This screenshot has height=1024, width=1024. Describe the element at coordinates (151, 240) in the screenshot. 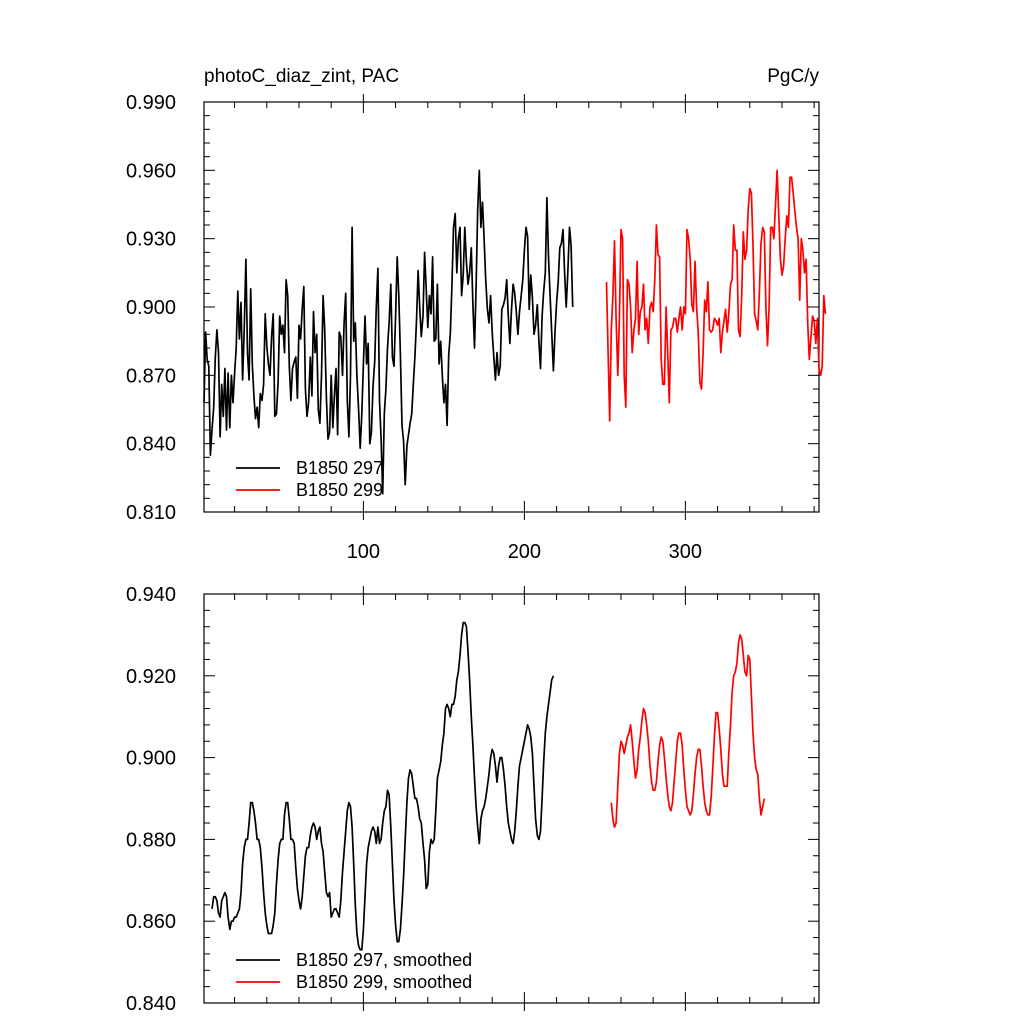

I see `y-tick-label: 0.930` at that location.